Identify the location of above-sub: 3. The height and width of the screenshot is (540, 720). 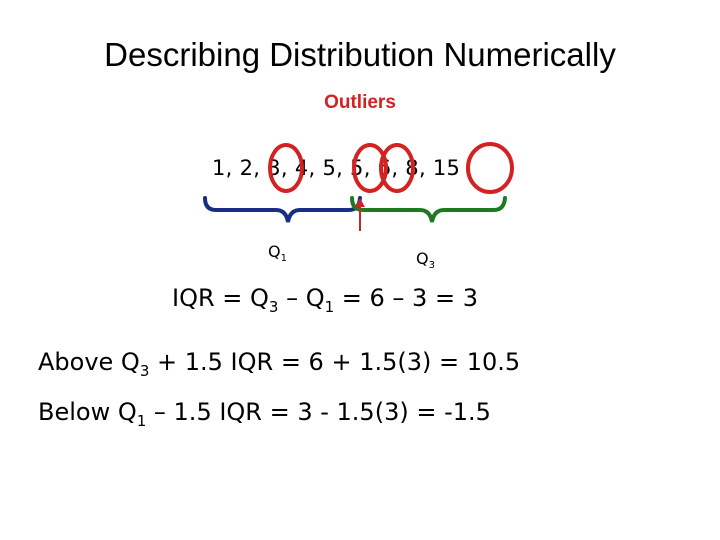
(144, 371).